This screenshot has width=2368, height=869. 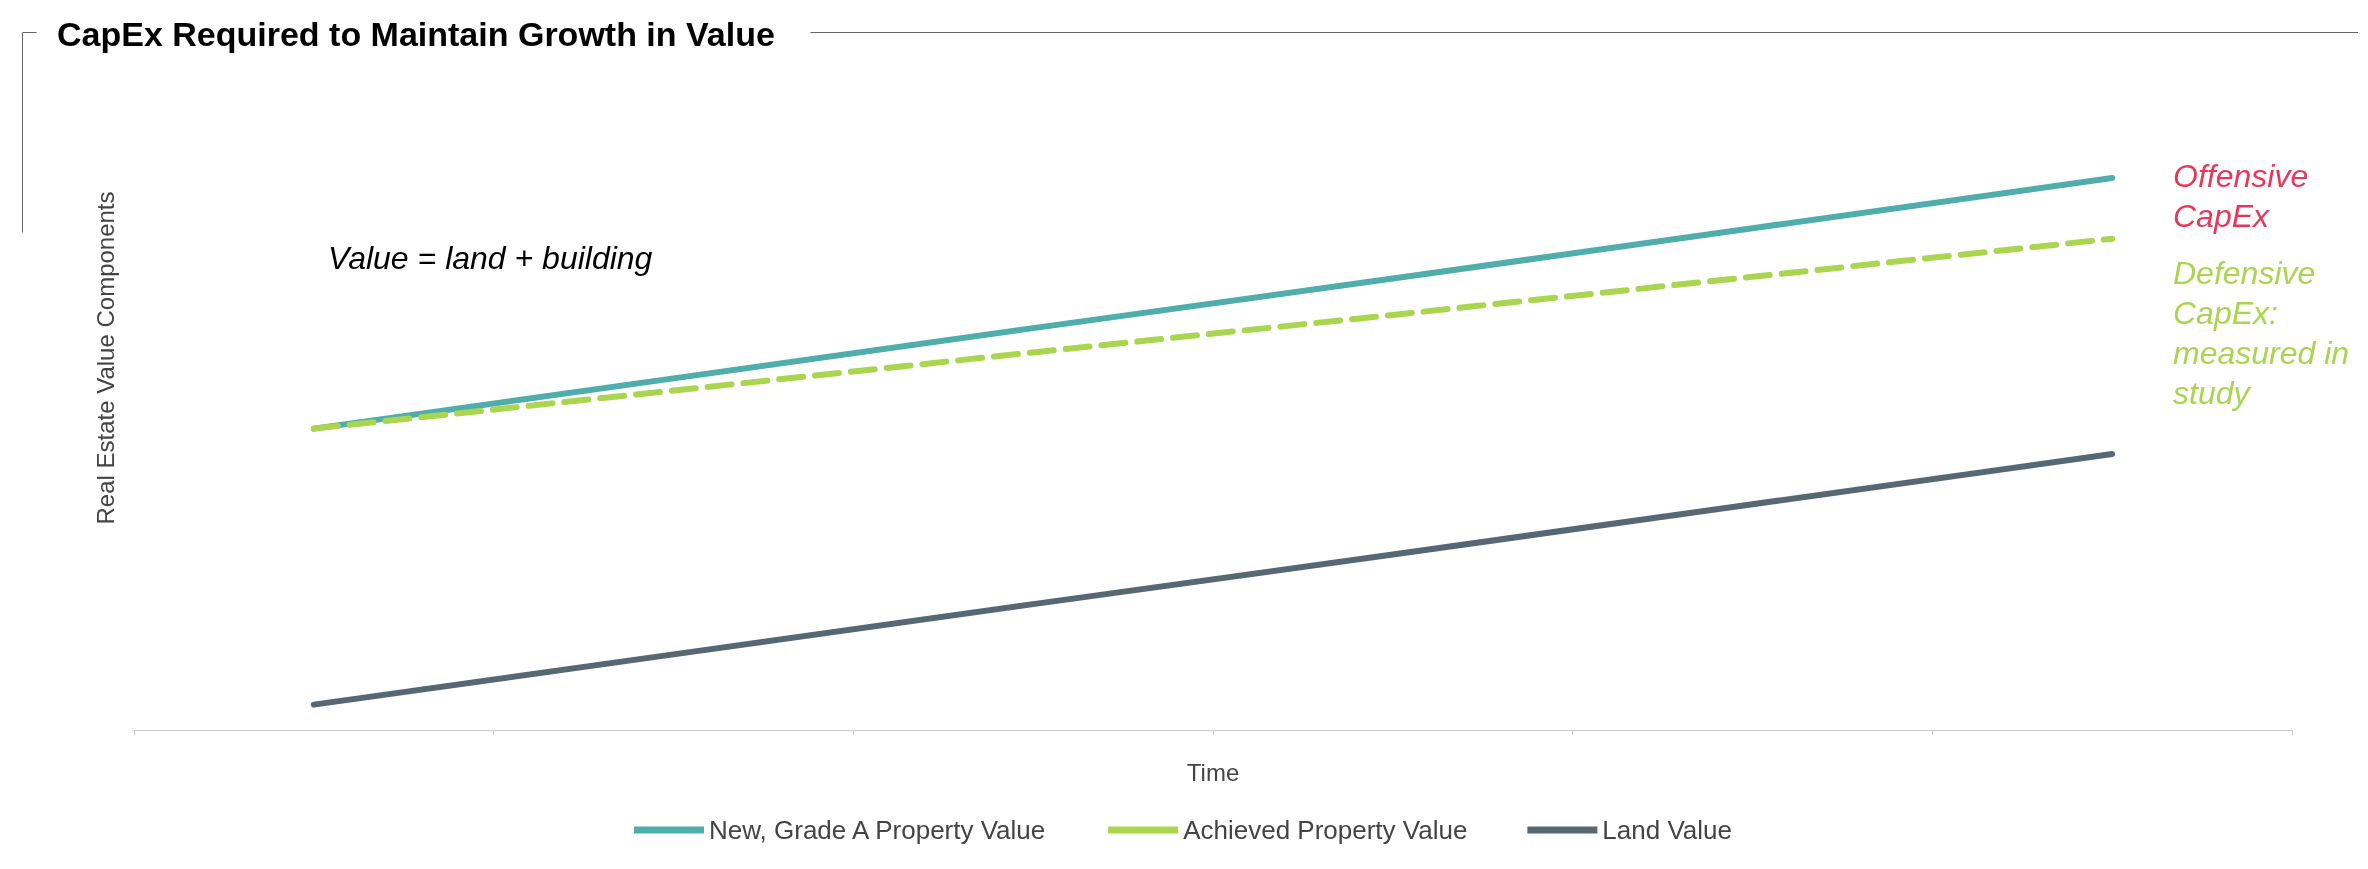 I want to click on annotation: Offensive CapEx, so click(x=2245, y=196).